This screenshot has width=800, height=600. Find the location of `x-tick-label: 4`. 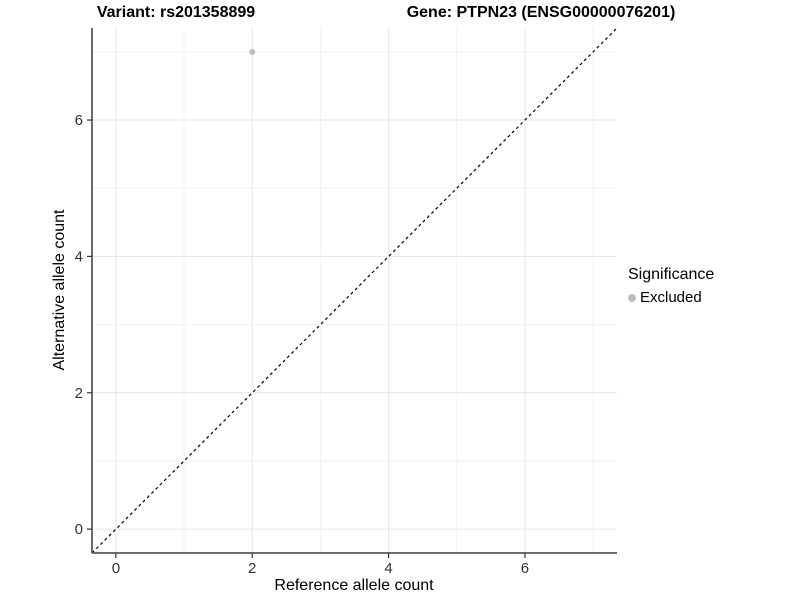

x-tick-label: 4 is located at coordinates (388, 568).